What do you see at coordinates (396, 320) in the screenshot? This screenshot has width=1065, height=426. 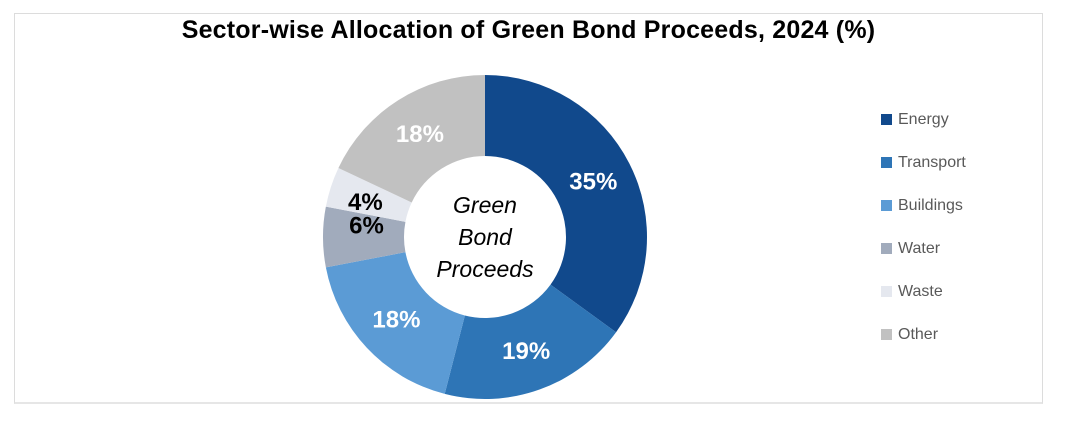 I see `data-label-buildings: 18%` at bounding box center [396, 320].